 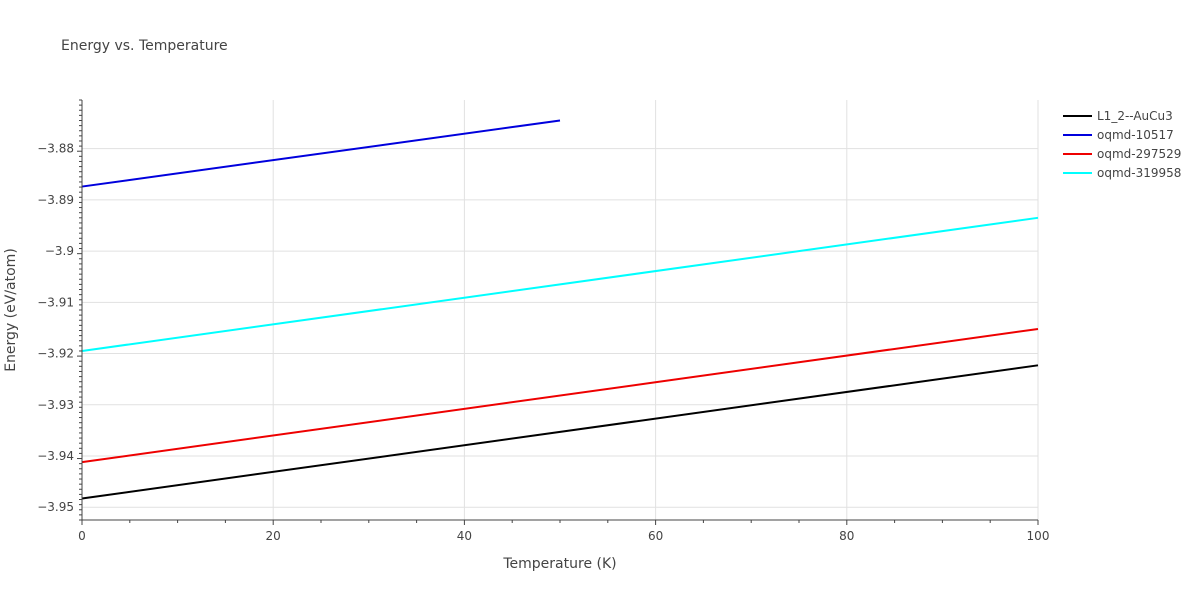 What do you see at coordinates (273, 536) in the screenshot?
I see `x-tick-label: 20` at bounding box center [273, 536].